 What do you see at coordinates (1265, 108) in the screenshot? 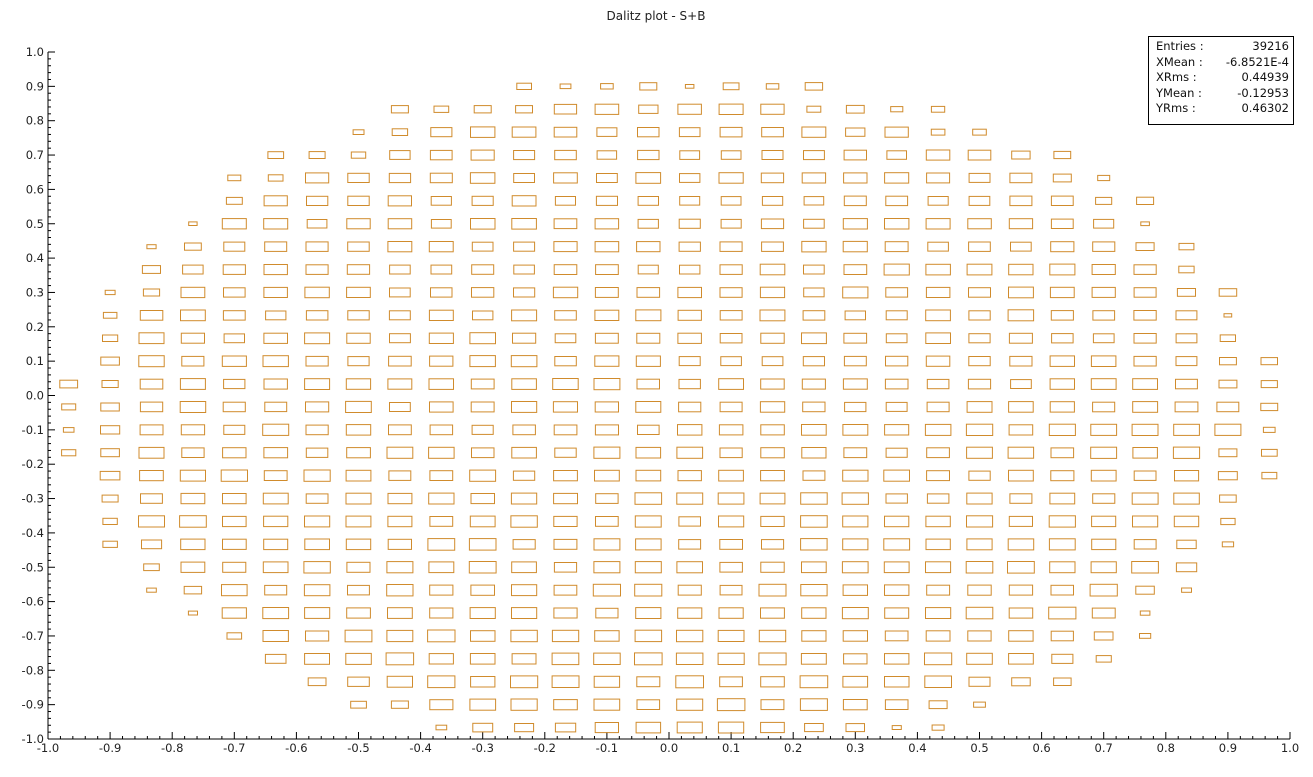
I see `stat-yrms-value: 0.46302` at bounding box center [1265, 108].